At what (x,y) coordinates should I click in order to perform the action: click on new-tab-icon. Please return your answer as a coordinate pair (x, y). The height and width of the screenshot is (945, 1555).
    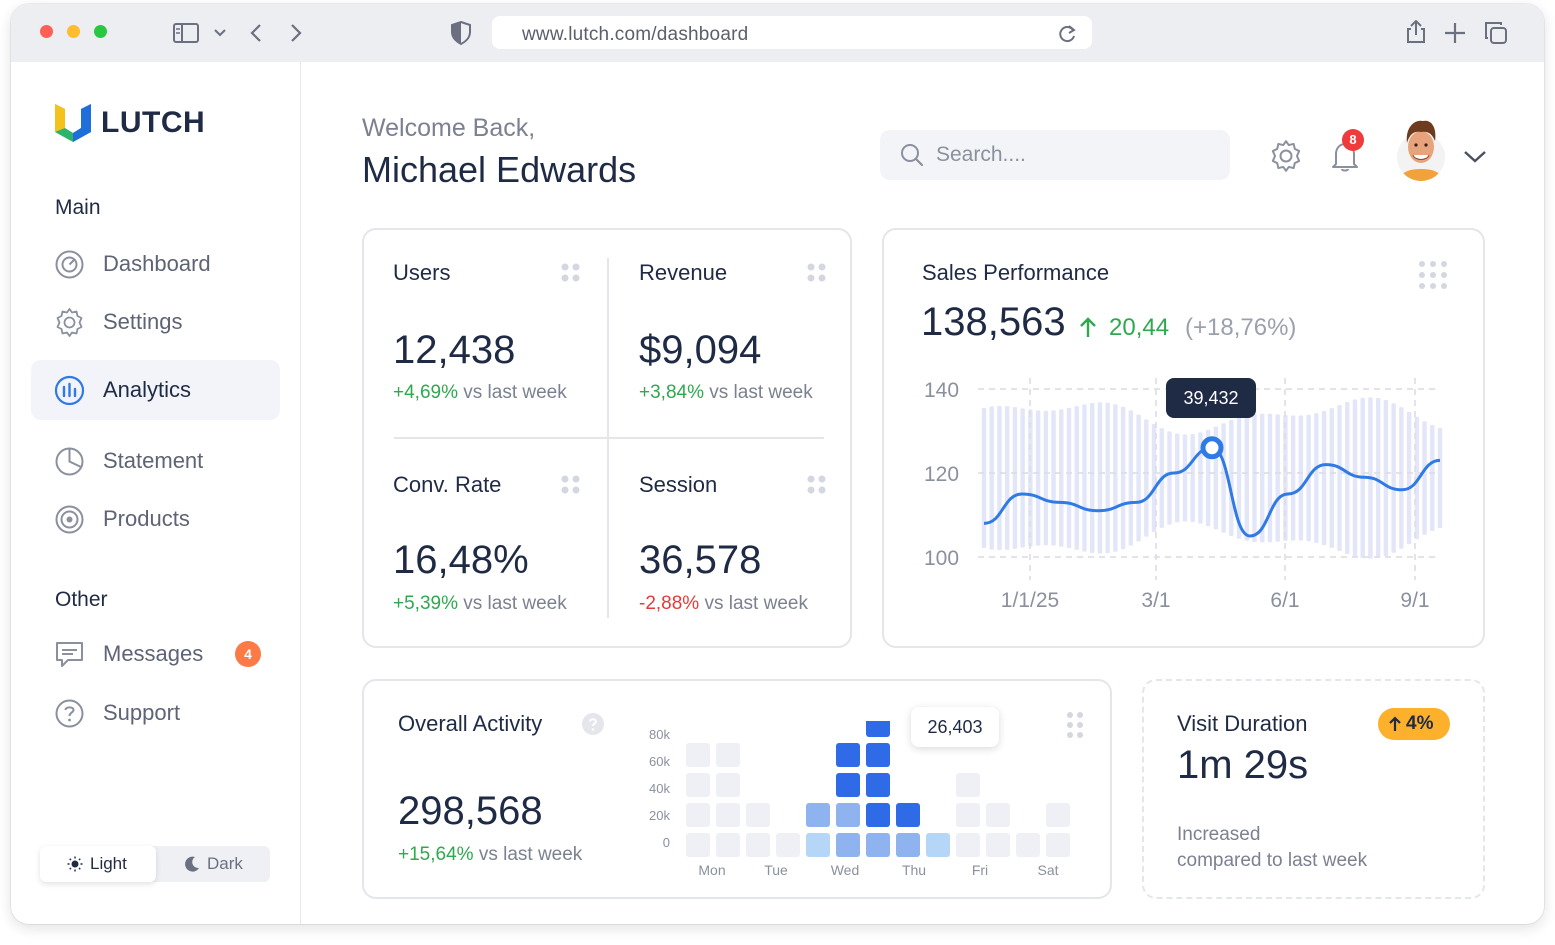
    Looking at the image, I should click on (1455, 33).